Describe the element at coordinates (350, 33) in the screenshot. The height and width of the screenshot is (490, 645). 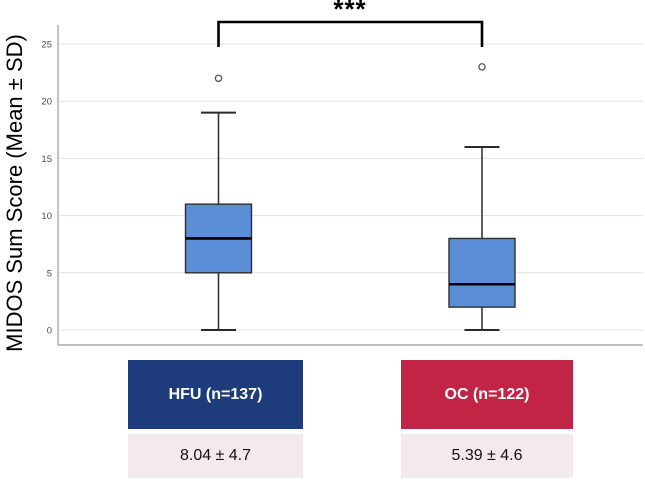
I see `significance-bracket` at that location.